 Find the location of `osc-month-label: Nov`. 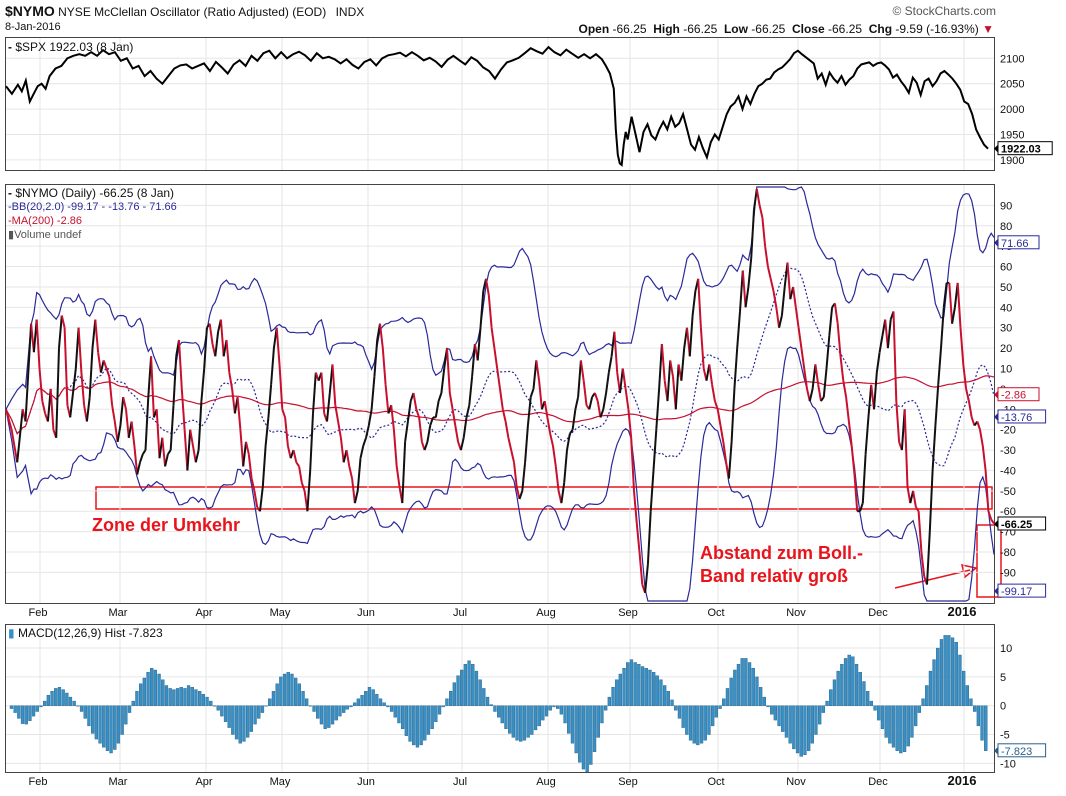

osc-month-label: Nov is located at coordinates (796, 613).